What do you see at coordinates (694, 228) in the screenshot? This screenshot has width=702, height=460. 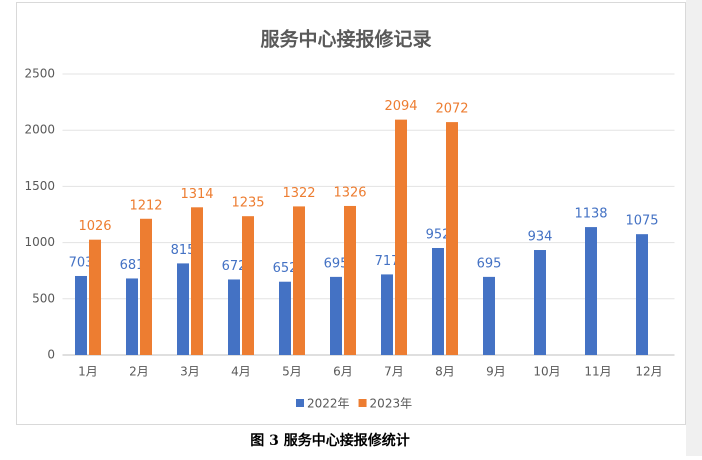 I see `page-edge` at bounding box center [694, 228].